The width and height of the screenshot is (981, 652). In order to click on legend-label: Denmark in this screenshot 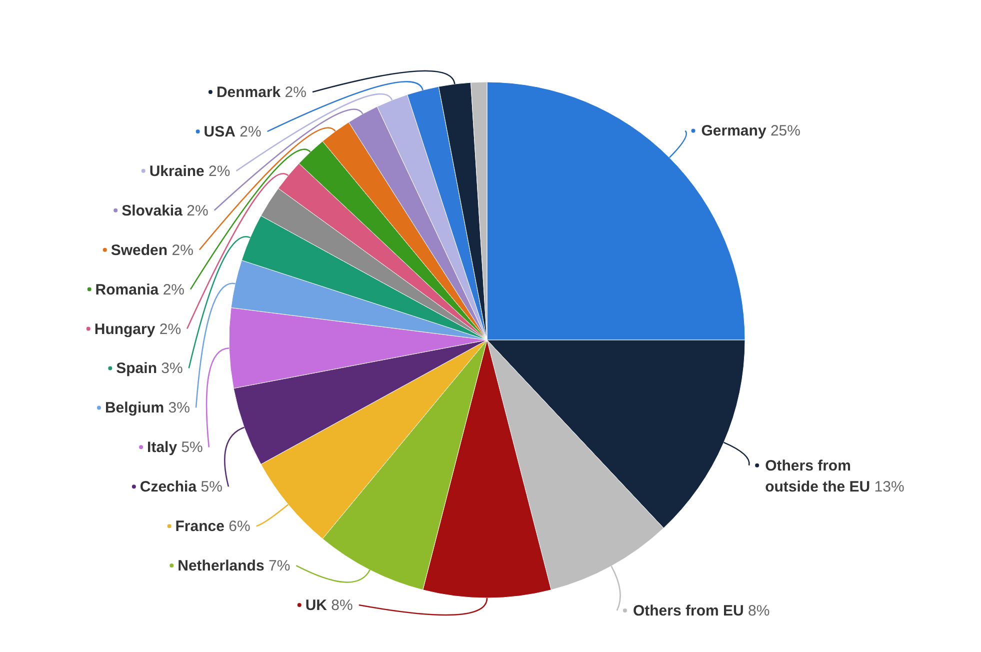, I will do `click(248, 92)`.